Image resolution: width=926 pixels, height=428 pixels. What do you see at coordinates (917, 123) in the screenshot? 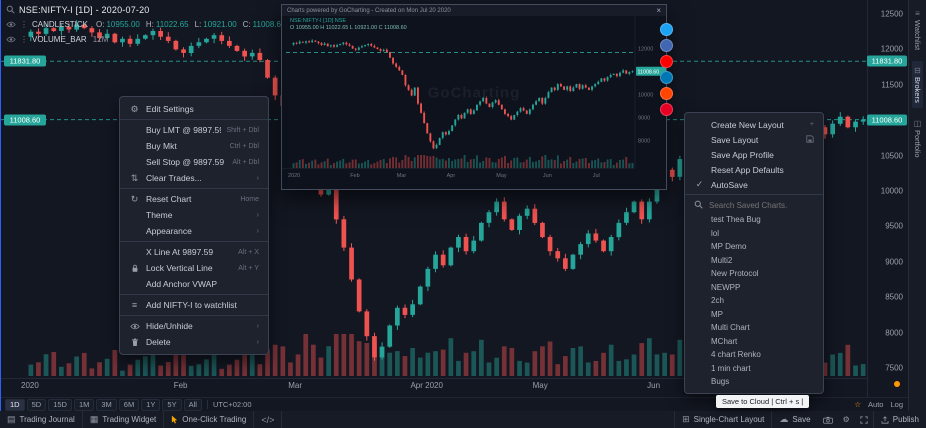
I see `portfolio-icon: ◫` at bounding box center [917, 123].